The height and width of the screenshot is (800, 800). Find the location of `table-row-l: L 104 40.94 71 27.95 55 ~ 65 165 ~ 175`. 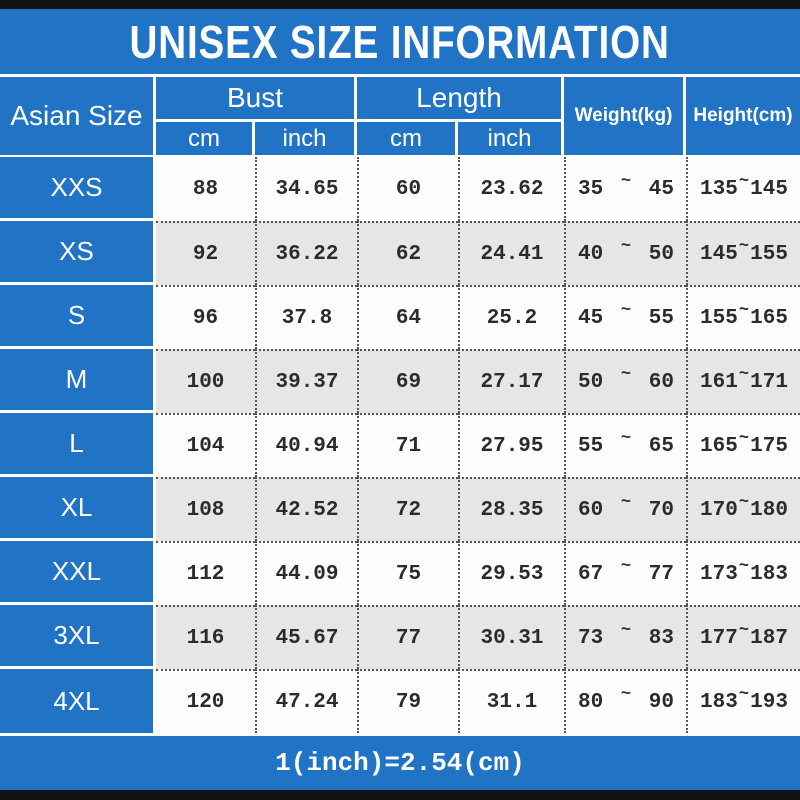

table-row-l: L 104 40.94 71 27.95 55 ~ 65 165 ~ 175 is located at coordinates (400, 445).